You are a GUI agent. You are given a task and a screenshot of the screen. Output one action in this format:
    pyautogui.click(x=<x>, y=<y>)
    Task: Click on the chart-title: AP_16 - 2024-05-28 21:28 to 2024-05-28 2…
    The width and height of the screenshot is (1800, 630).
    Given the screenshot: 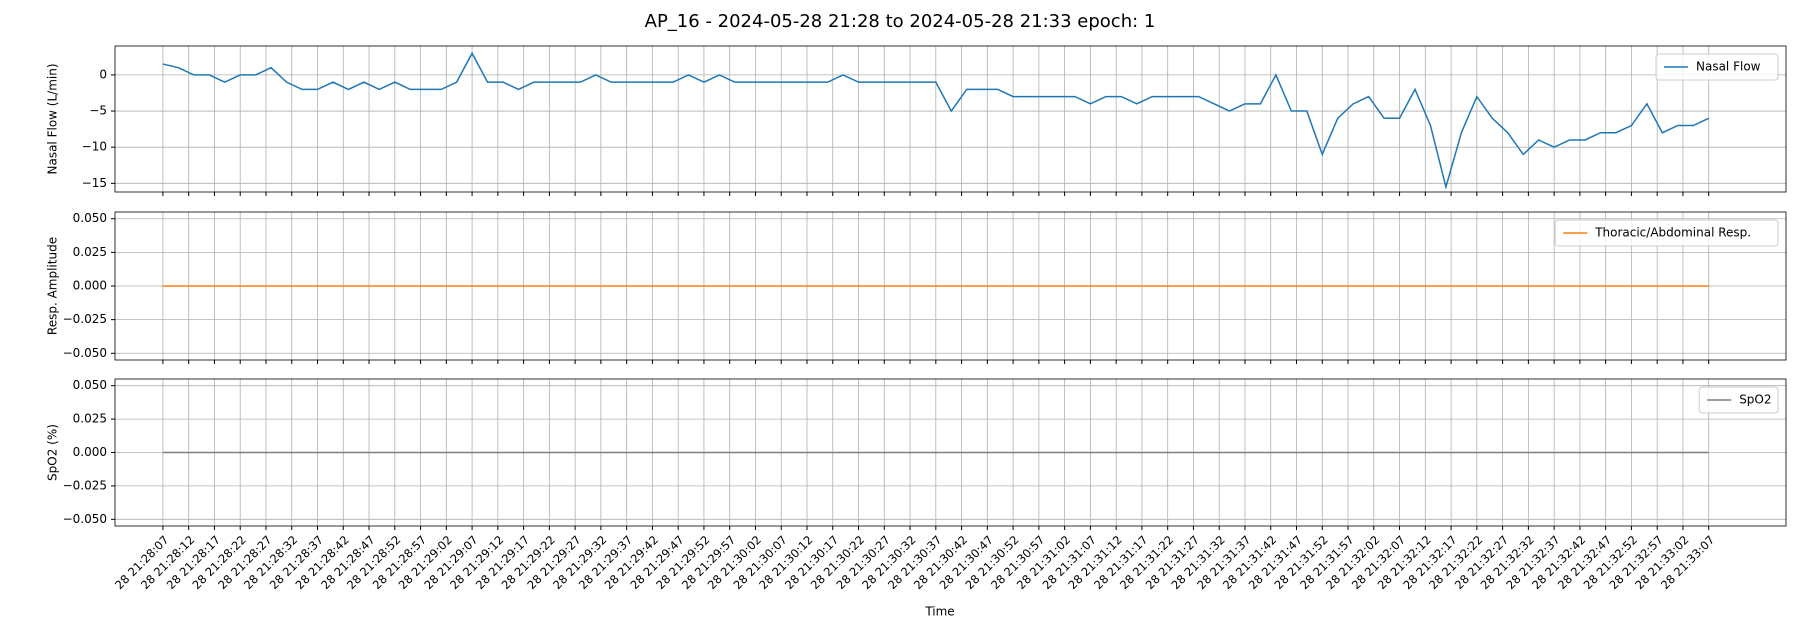 What is the action you would take?
    pyautogui.click(x=900, y=21)
    